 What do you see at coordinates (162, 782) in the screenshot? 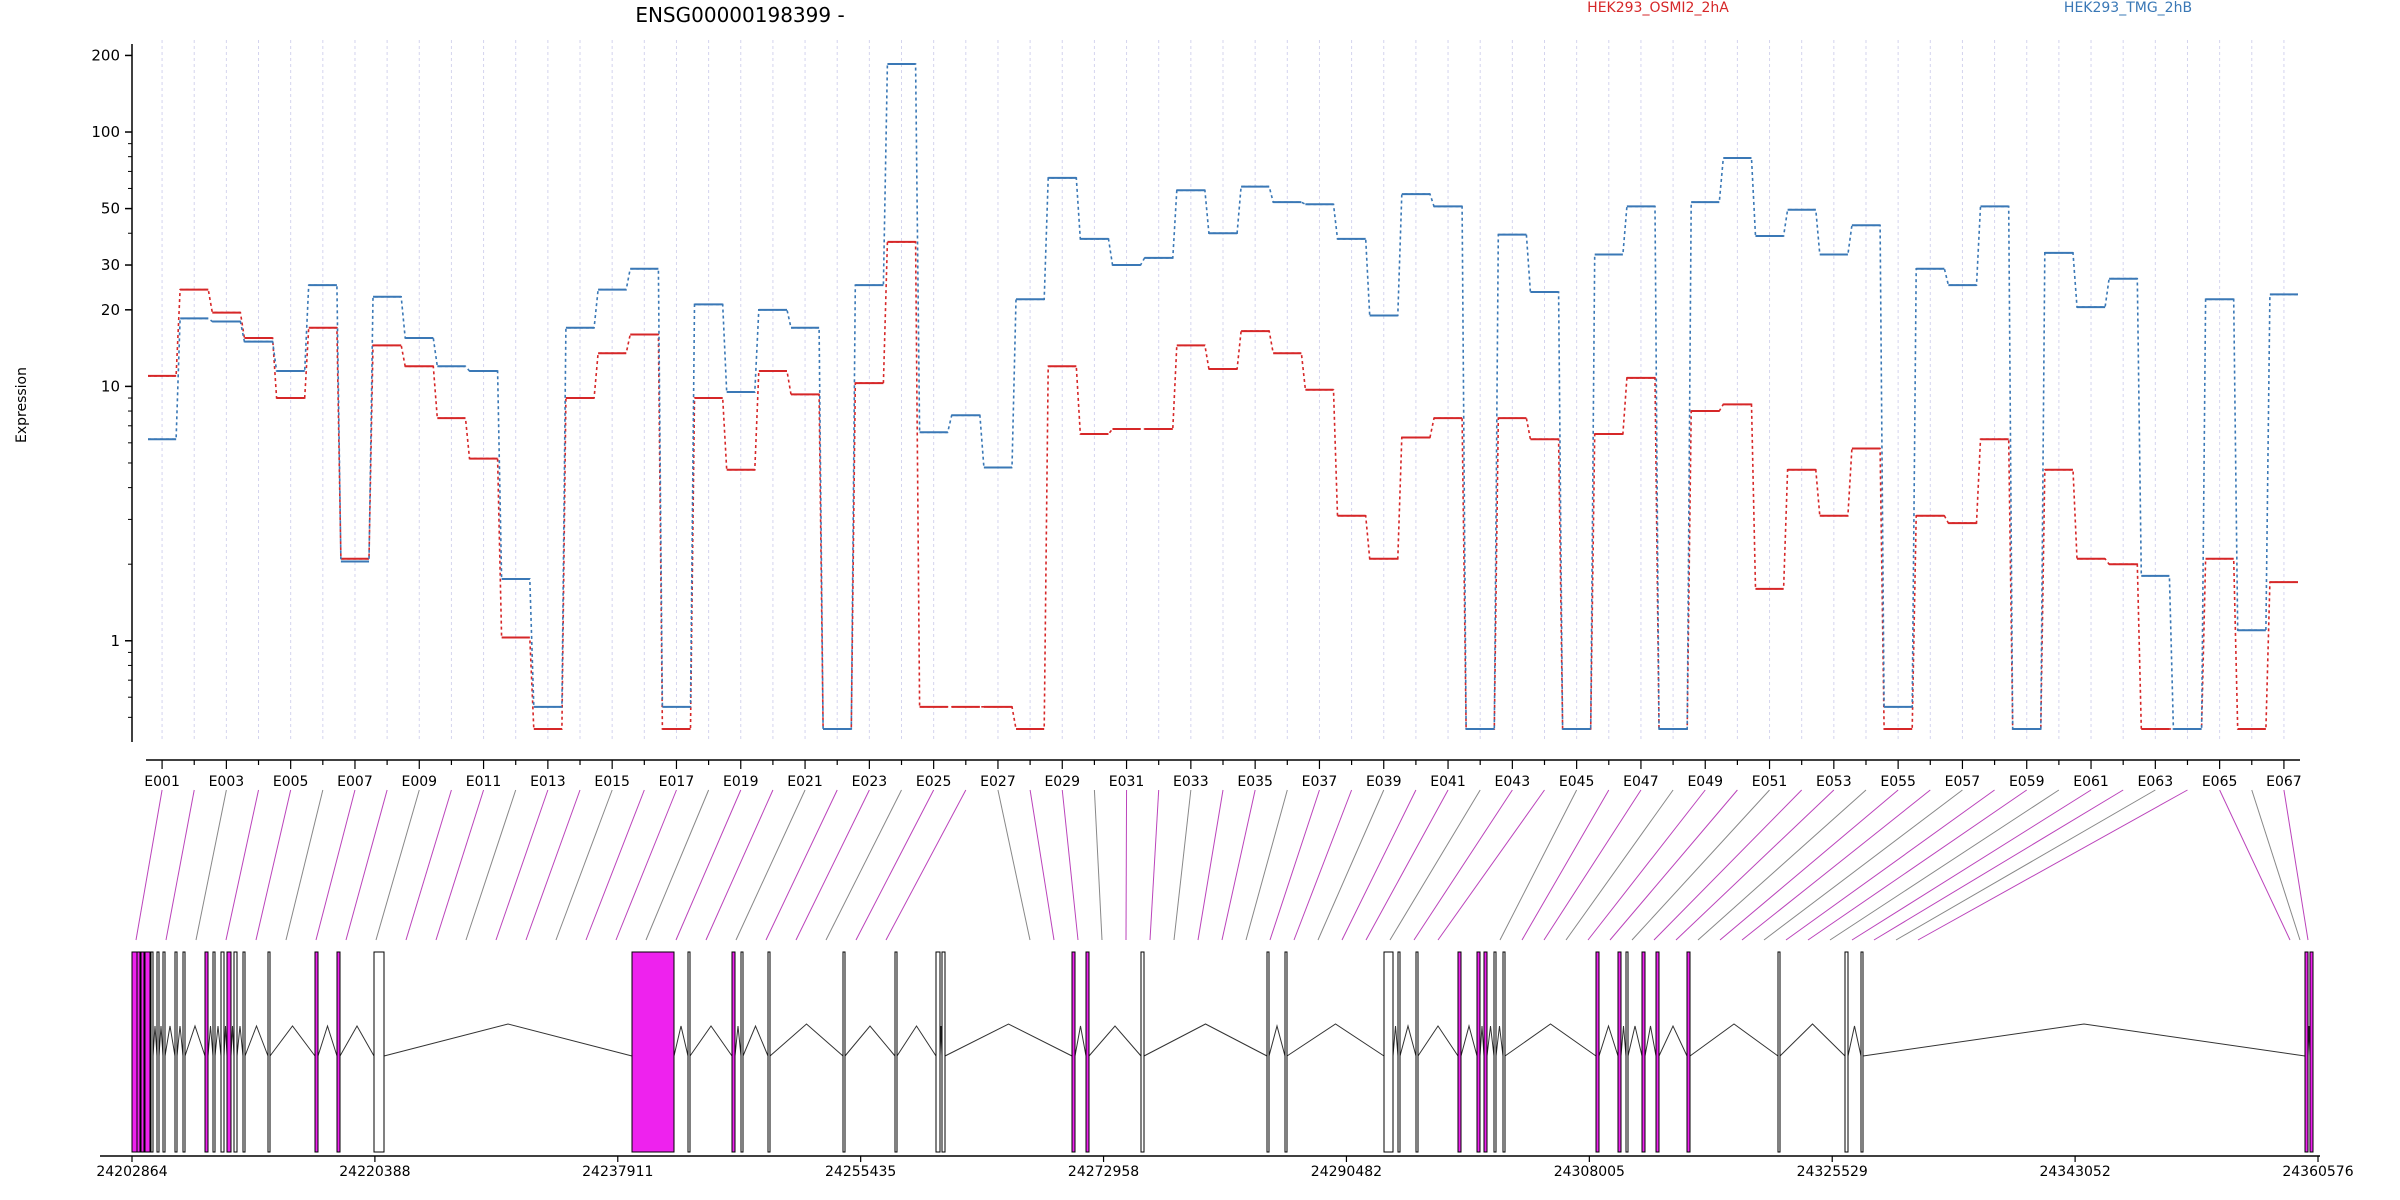
I see `x-tick-label: E001` at bounding box center [162, 782].